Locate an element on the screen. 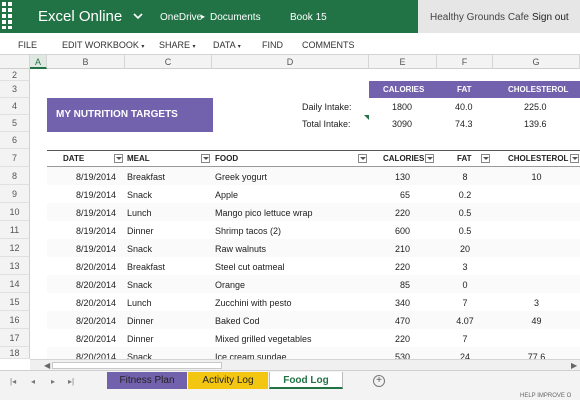 The height and width of the screenshot is (400, 580). daily-intake-cholesterol: 225.0 is located at coordinates (535, 107).